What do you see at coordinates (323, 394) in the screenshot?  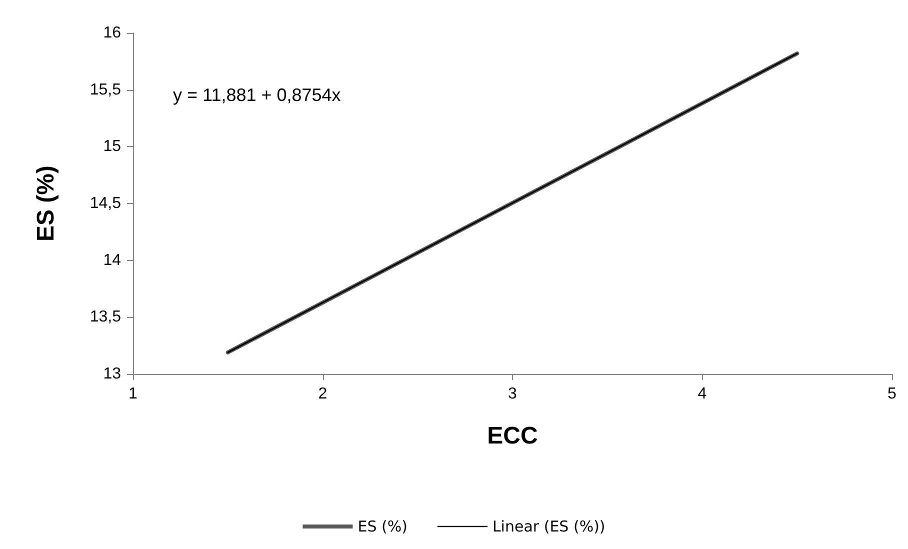 I see `x-tick-label: 2` at bounding box center [323, 394].